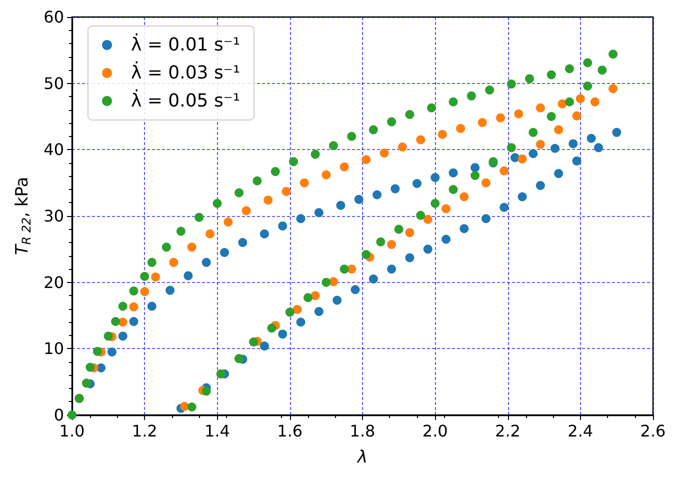 The image size is (678, 478). What do you see at coordinates (54, 282) in the screenshot?
I see `y-tick-label: 20` at bounding box center [54, 282].